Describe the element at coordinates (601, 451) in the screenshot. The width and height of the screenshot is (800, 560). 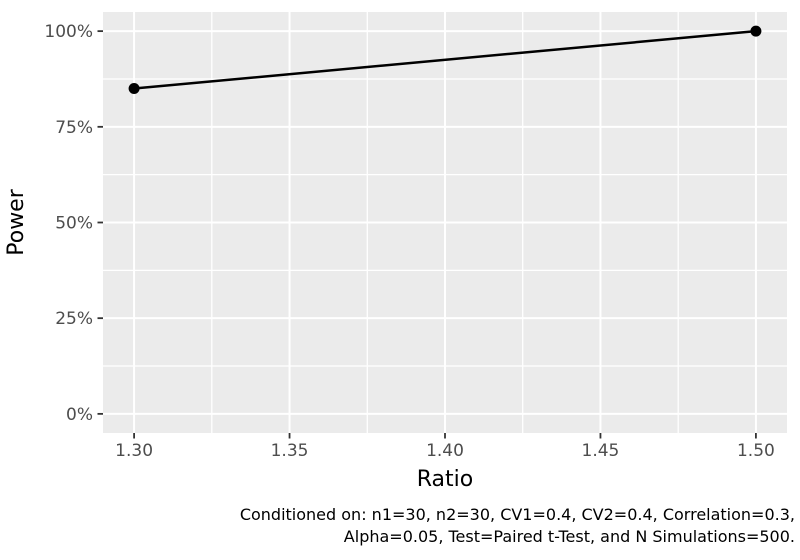
I see `x-axis-tick-label: 1.45` at that location.